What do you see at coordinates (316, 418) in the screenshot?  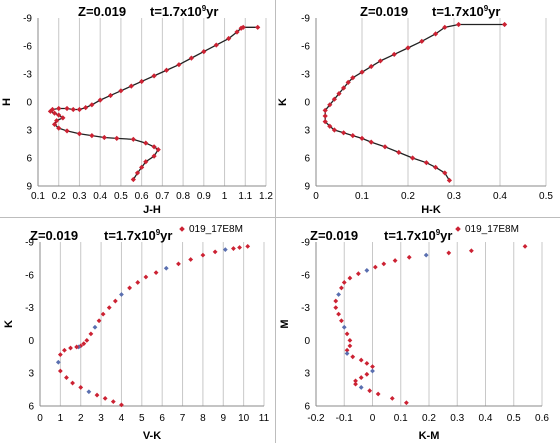 I see `x-tick-label: -0.2` at bounding box center [316, 418].